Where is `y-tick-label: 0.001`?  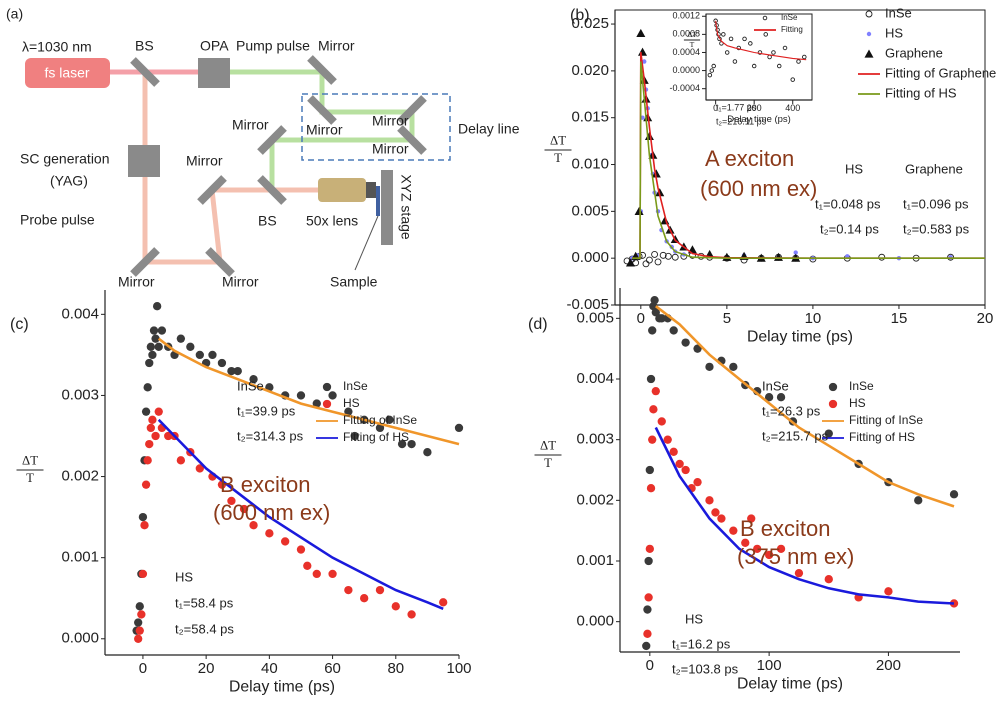
y-tick-label: 0.001 is located at coordinates (595, 560).